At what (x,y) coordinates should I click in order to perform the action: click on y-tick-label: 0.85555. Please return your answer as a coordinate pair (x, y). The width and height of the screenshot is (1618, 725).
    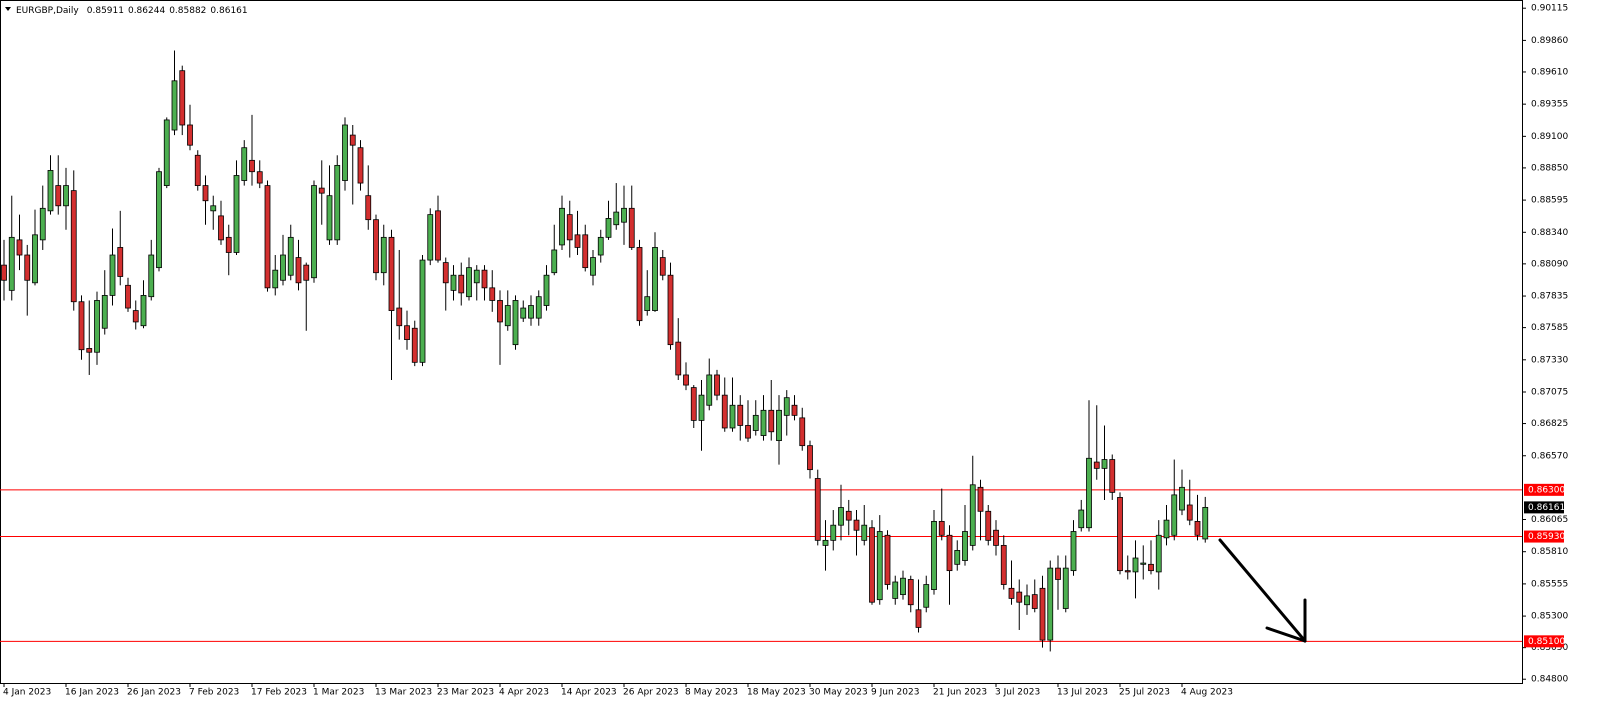
    Looking at the image, I should click on (1549, 584).